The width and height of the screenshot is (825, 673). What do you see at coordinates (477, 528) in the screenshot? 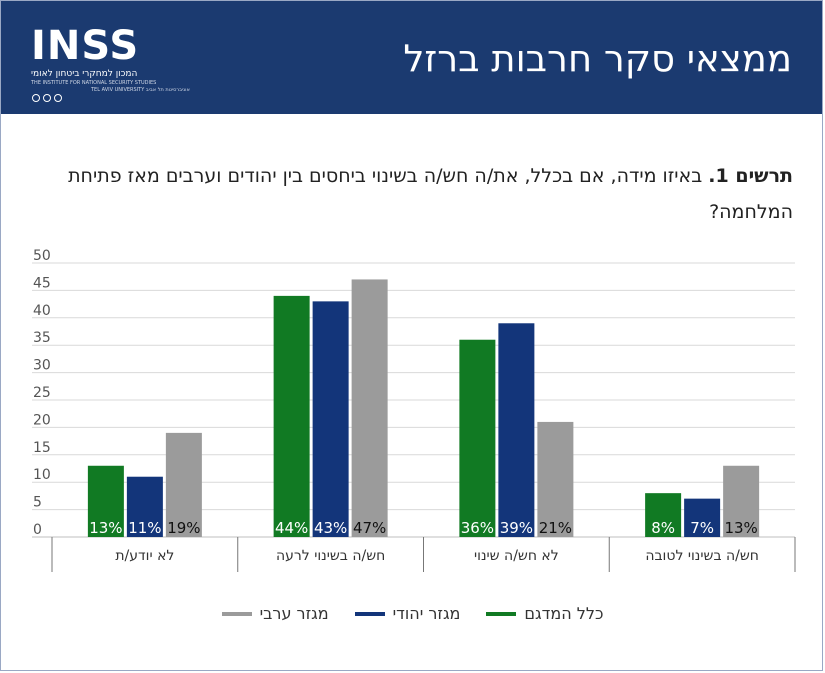
I see `data-label: 36%` at bounding box center [477, 528].